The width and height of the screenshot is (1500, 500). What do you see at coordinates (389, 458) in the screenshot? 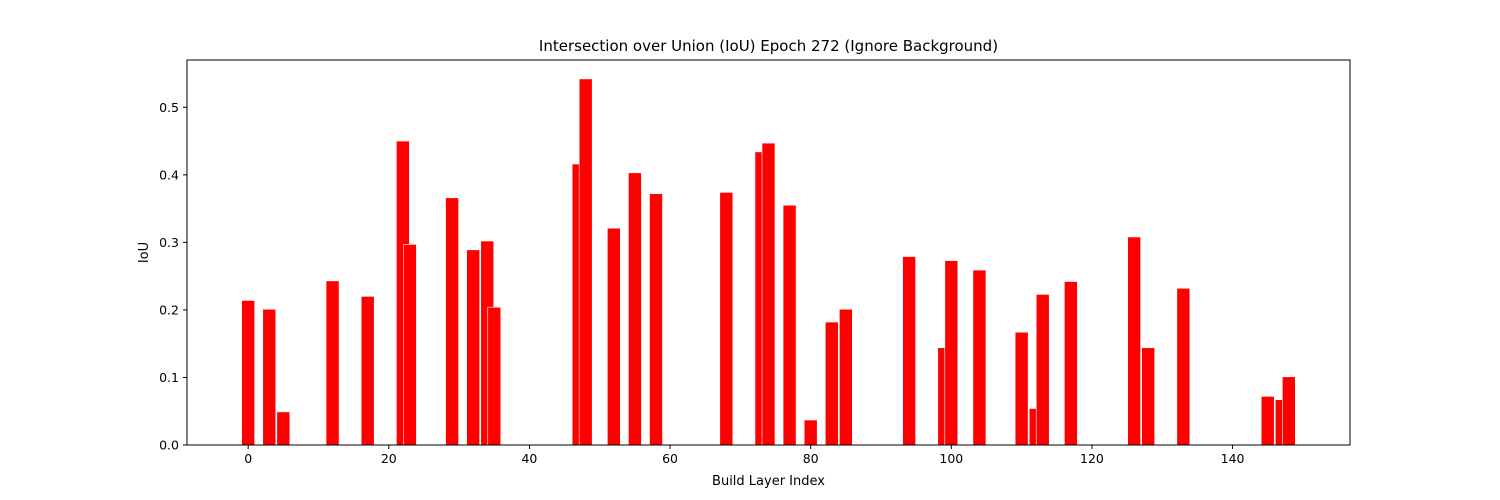
I see `x-tick-label: 20` at bounding box center [389, 458].